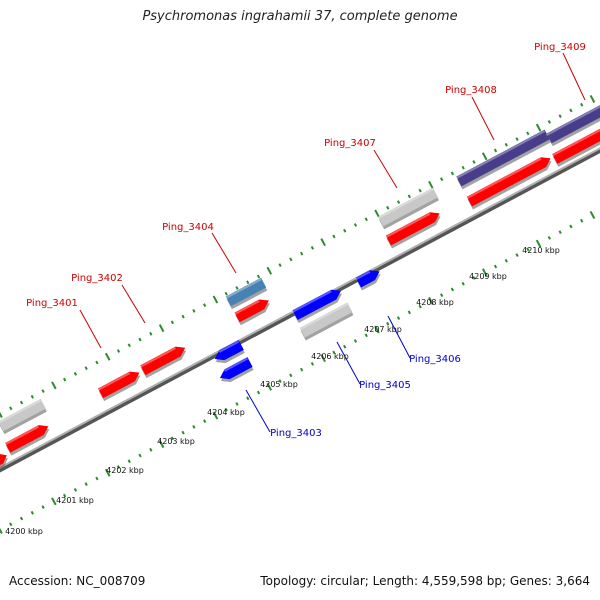 The image size is (600, 600). I want to click on gene-label: Ping_3408, so click(471, 90).